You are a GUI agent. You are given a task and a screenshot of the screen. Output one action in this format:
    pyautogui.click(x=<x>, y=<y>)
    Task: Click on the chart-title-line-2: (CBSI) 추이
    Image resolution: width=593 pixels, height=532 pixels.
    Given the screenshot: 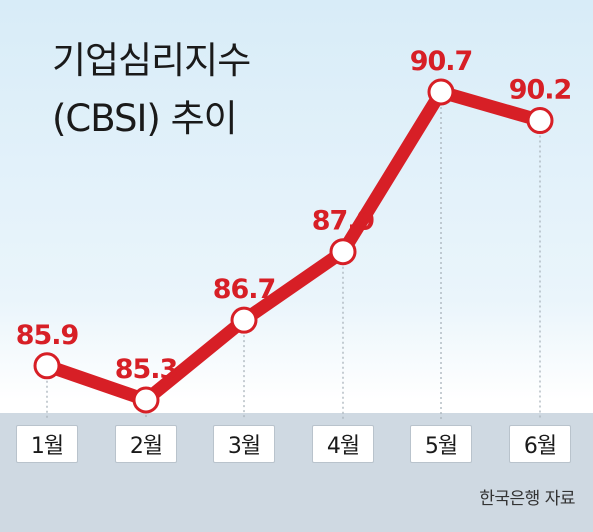 What is the action you would take?
    pyautogui.click(x=145, y=118)
    